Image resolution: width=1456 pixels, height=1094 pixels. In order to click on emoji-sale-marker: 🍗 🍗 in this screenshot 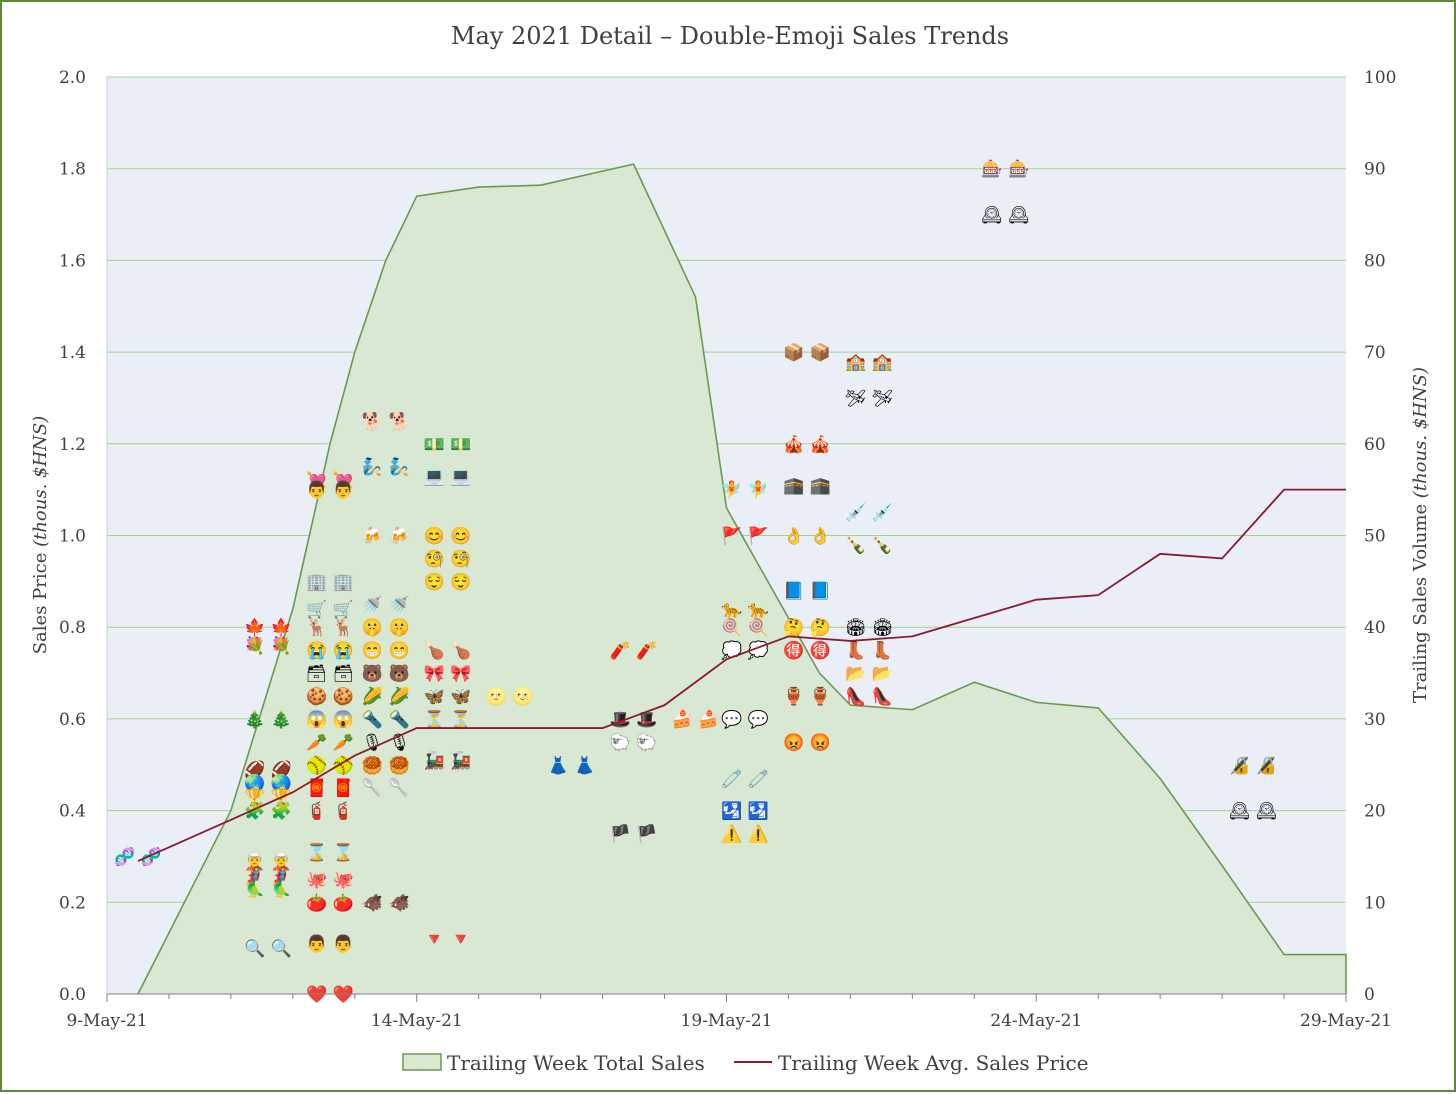, I will do `click(448, 650)`.